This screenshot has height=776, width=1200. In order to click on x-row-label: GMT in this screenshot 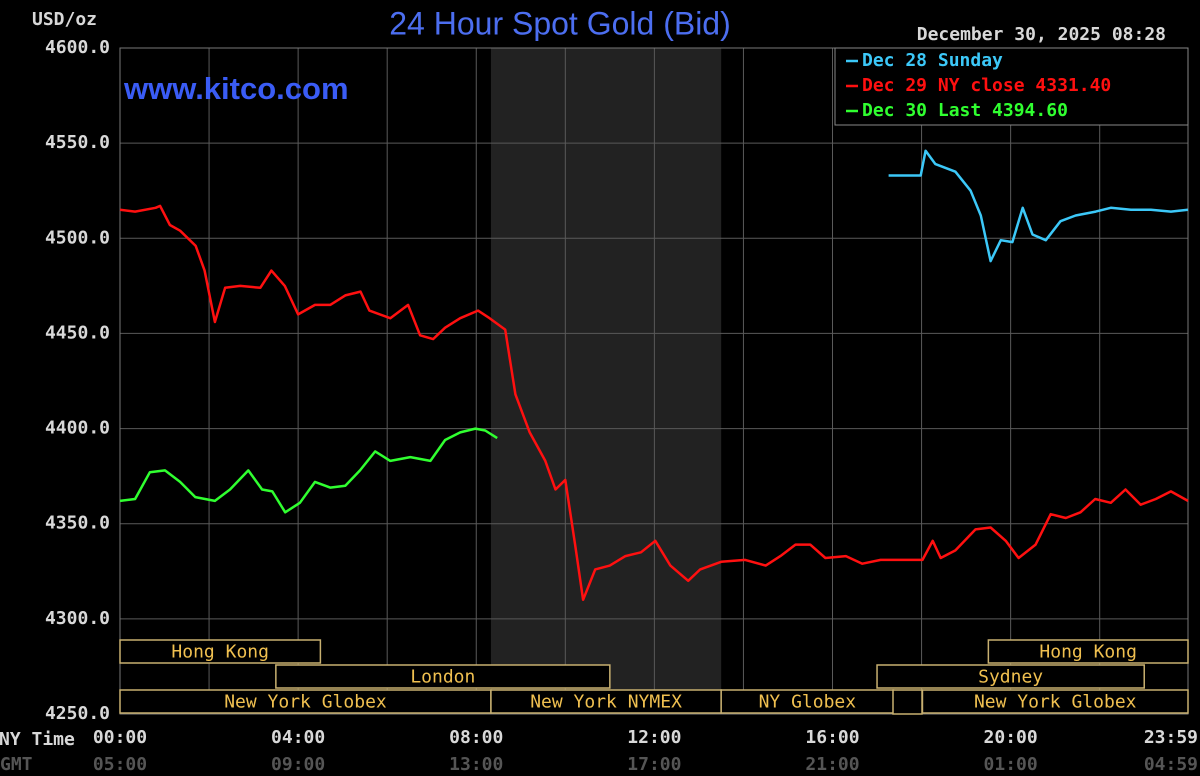, I will do `click(16, 764)`.